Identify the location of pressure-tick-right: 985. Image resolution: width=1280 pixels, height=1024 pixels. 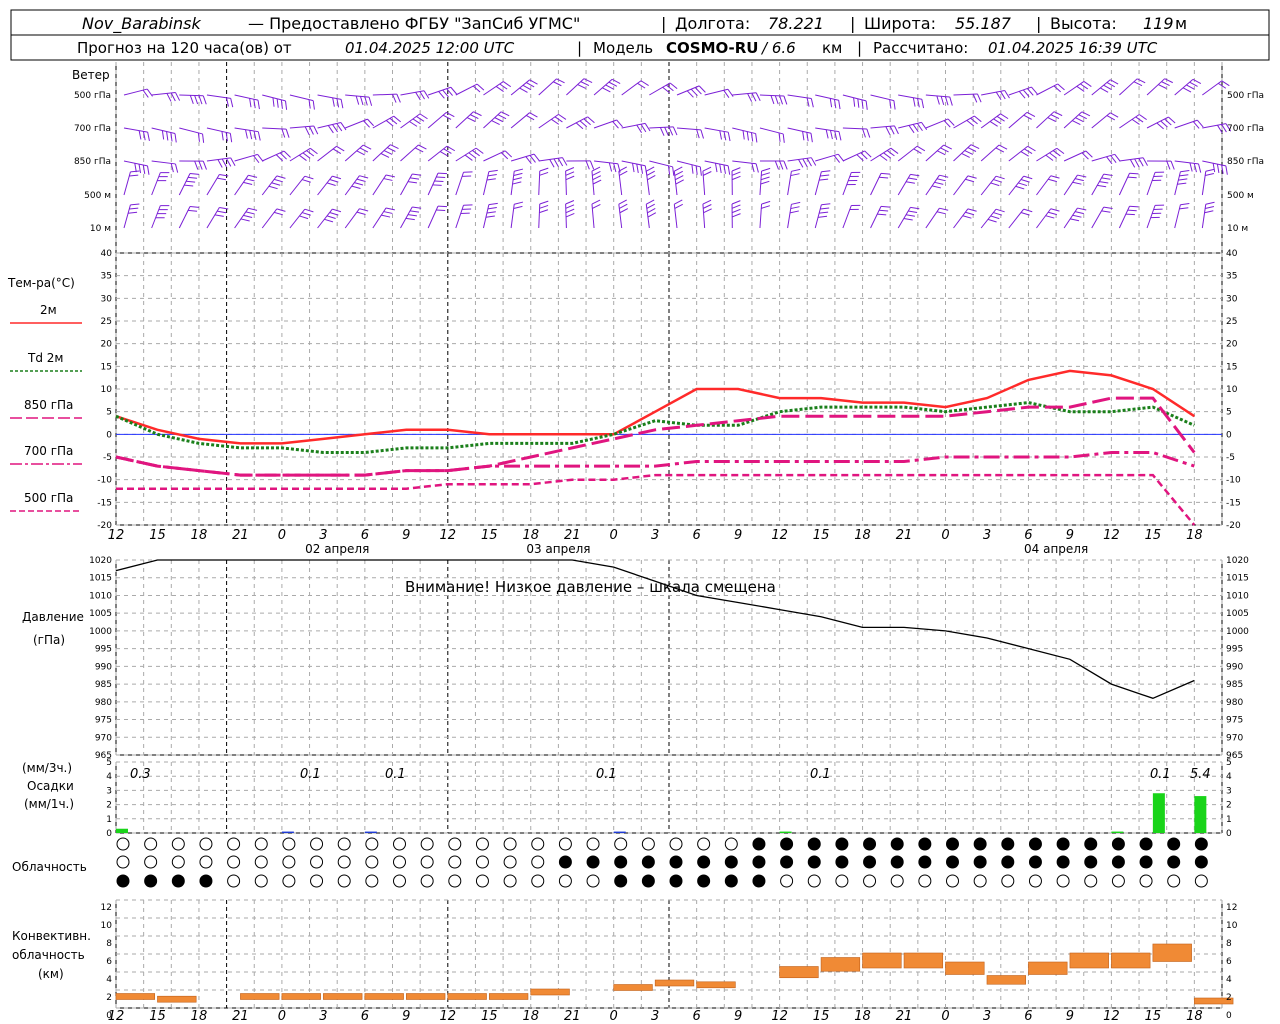
(1234, 685).